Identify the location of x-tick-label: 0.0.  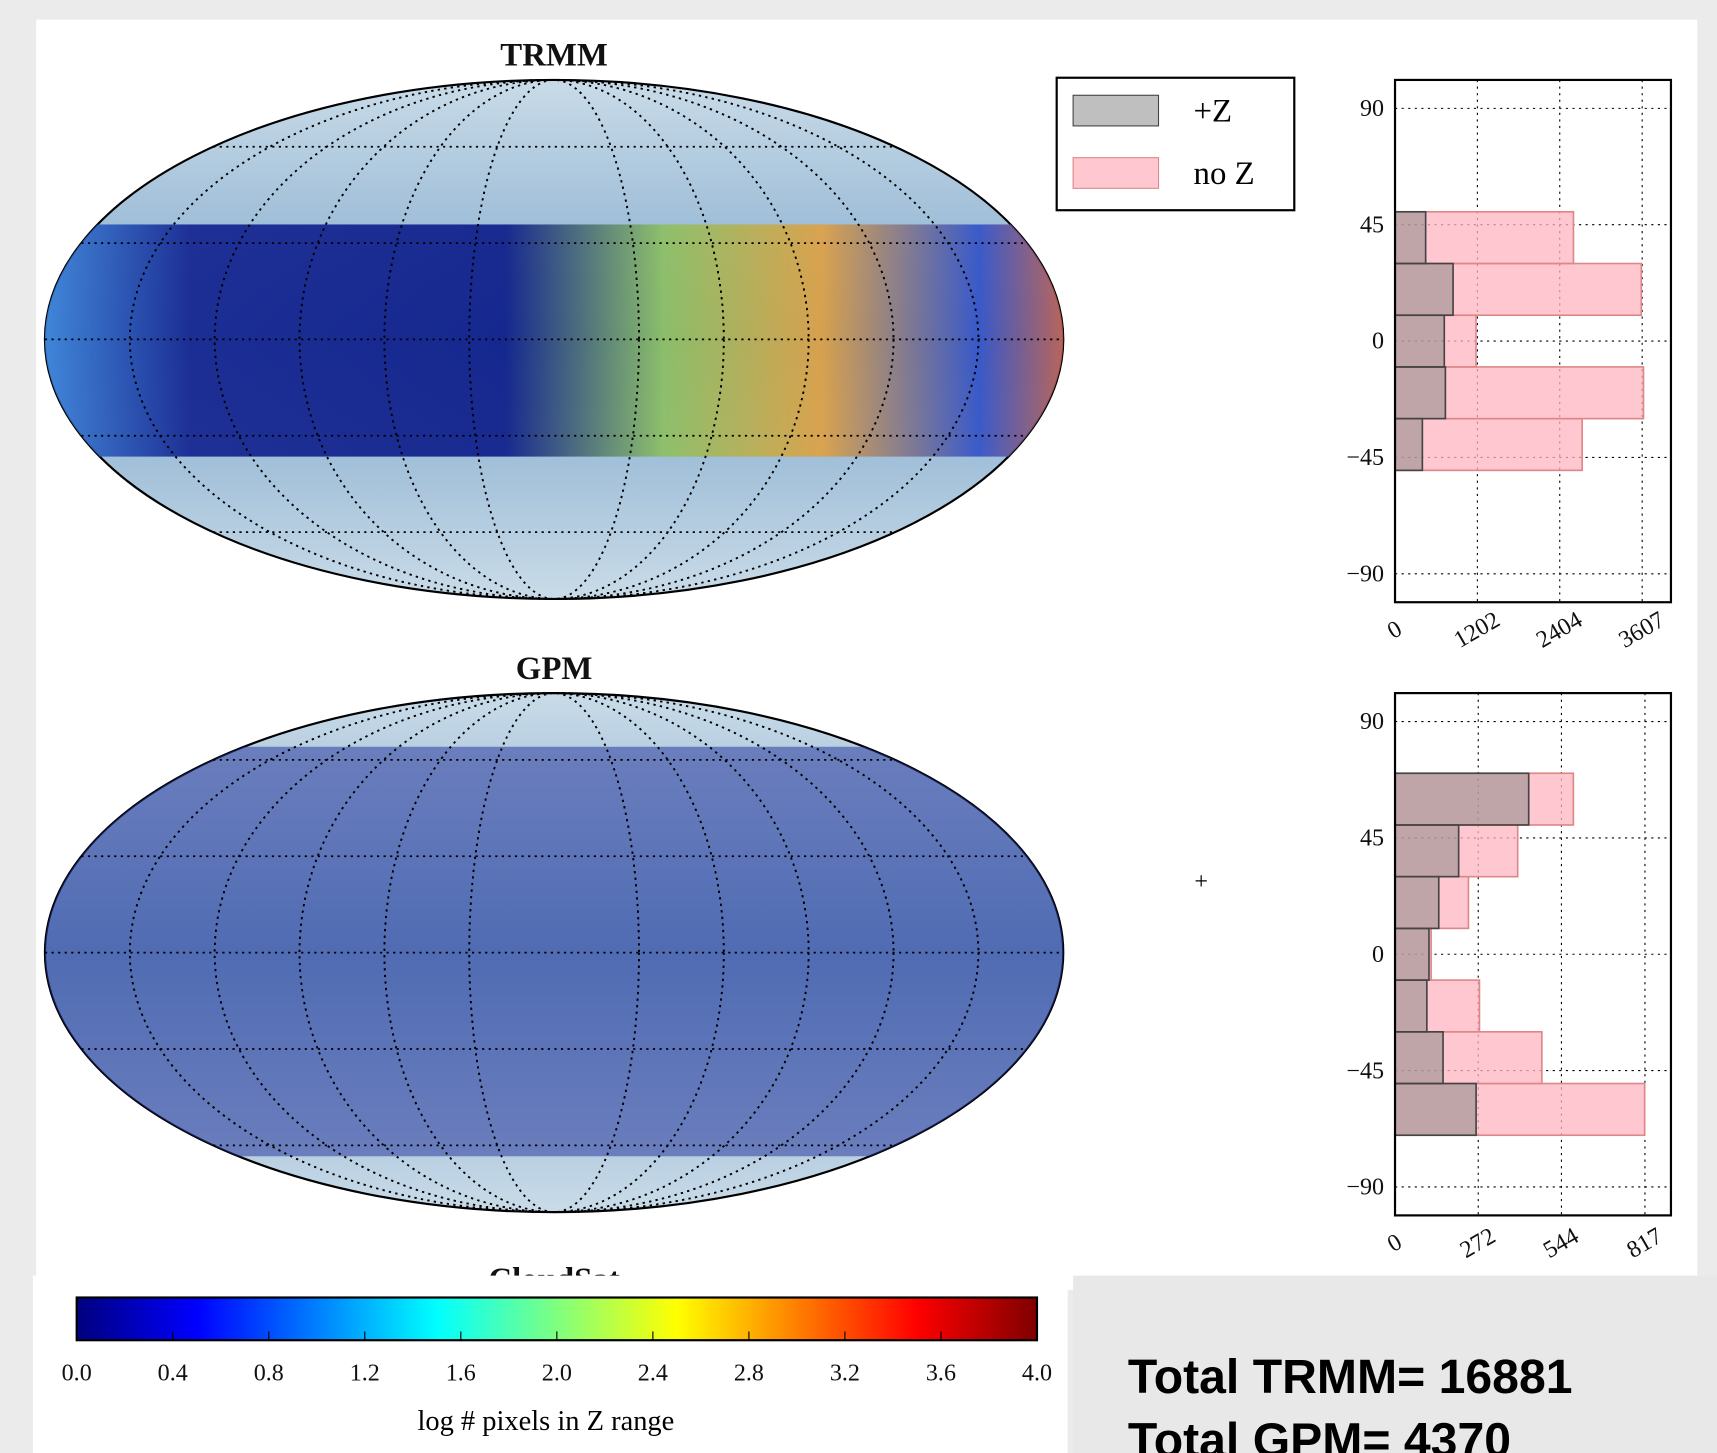
(77, 1374).